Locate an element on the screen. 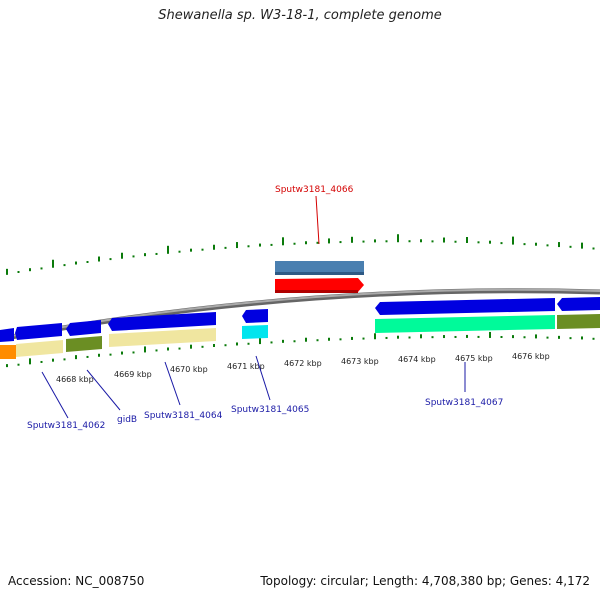 The width and height of the screenshot is (600, 600). tick-label-4670: 4670 kbp is located at coordinates (189, 369).